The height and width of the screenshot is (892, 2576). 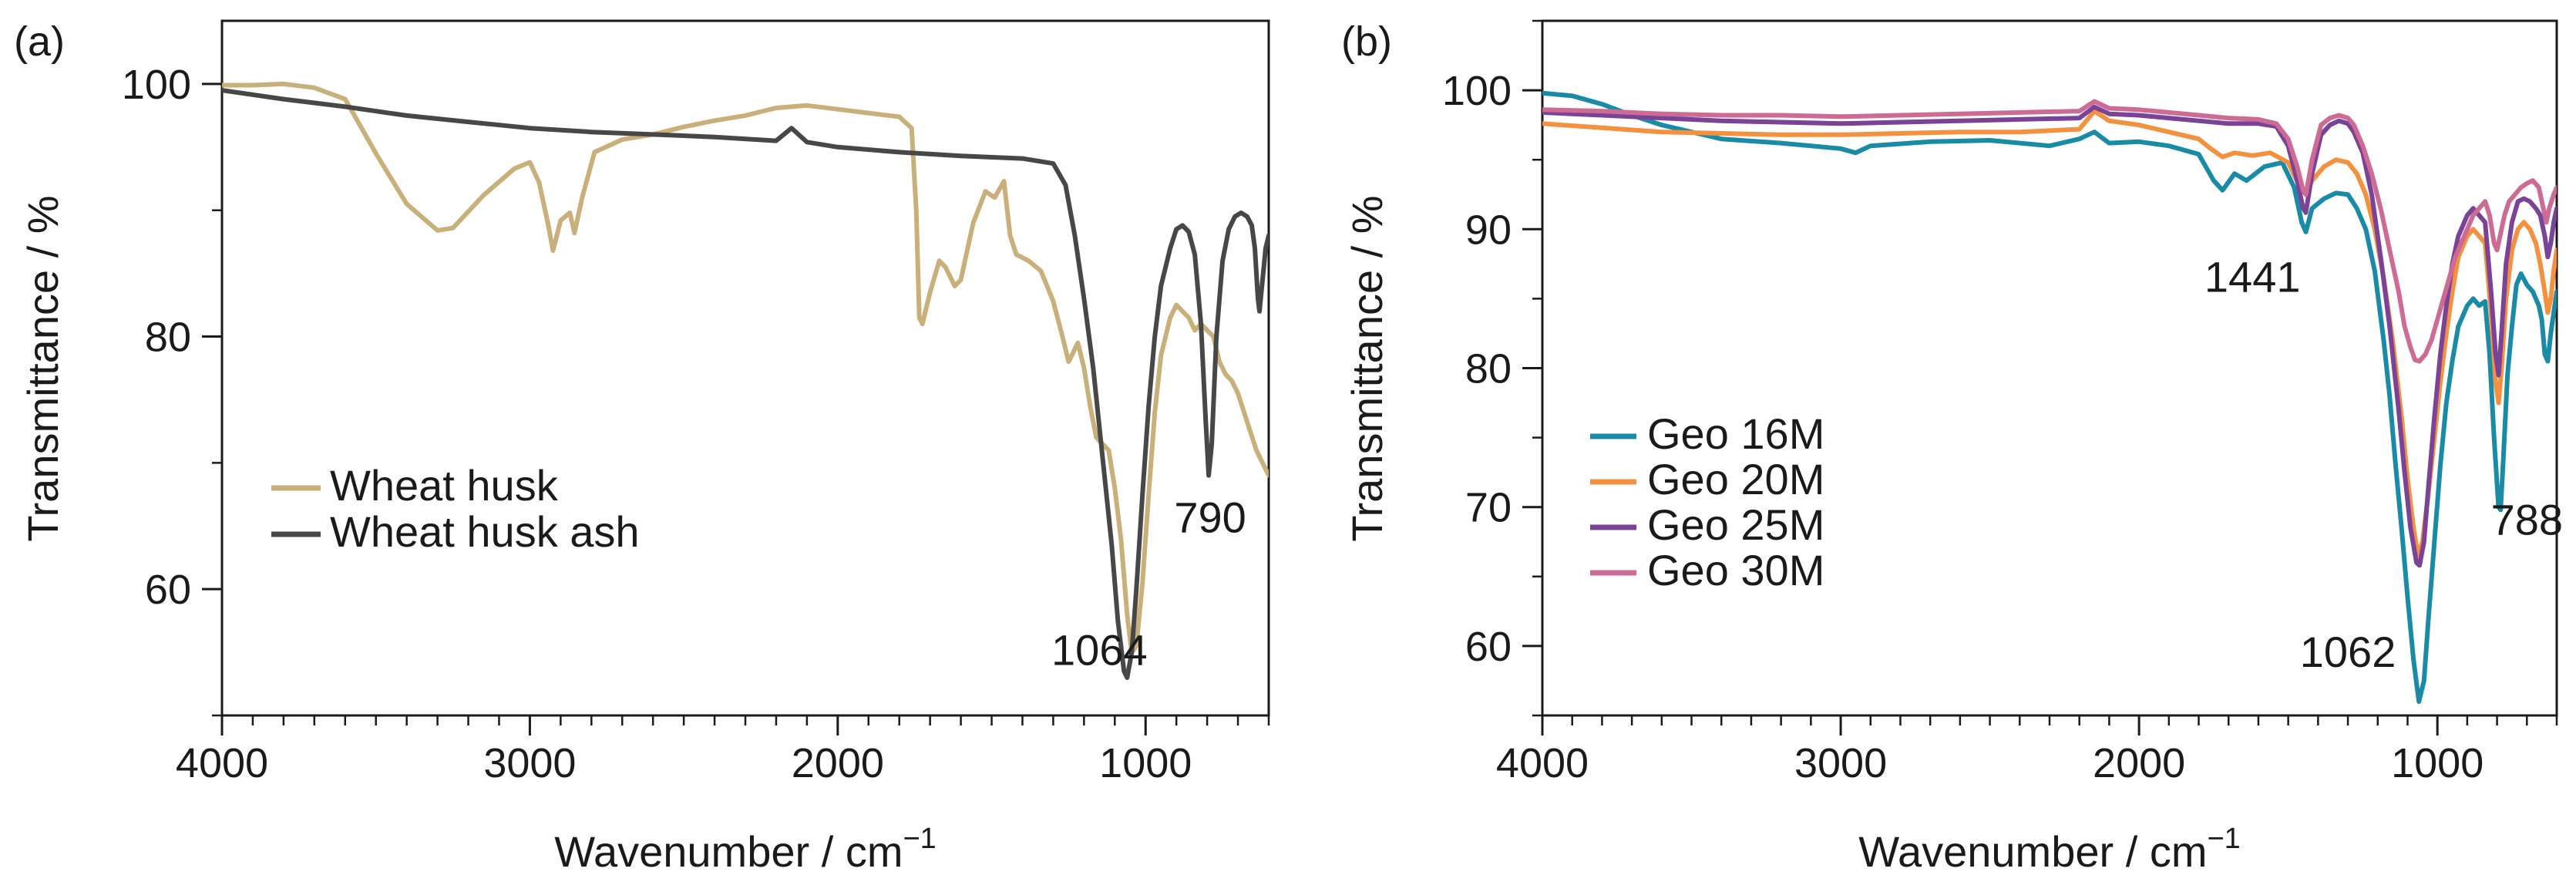 What do you see at coordinates (1367, 368) in the screenshot?
I see `panel-b-y-axis-label: Transmittance / %` at bounding box center [1367, 368].